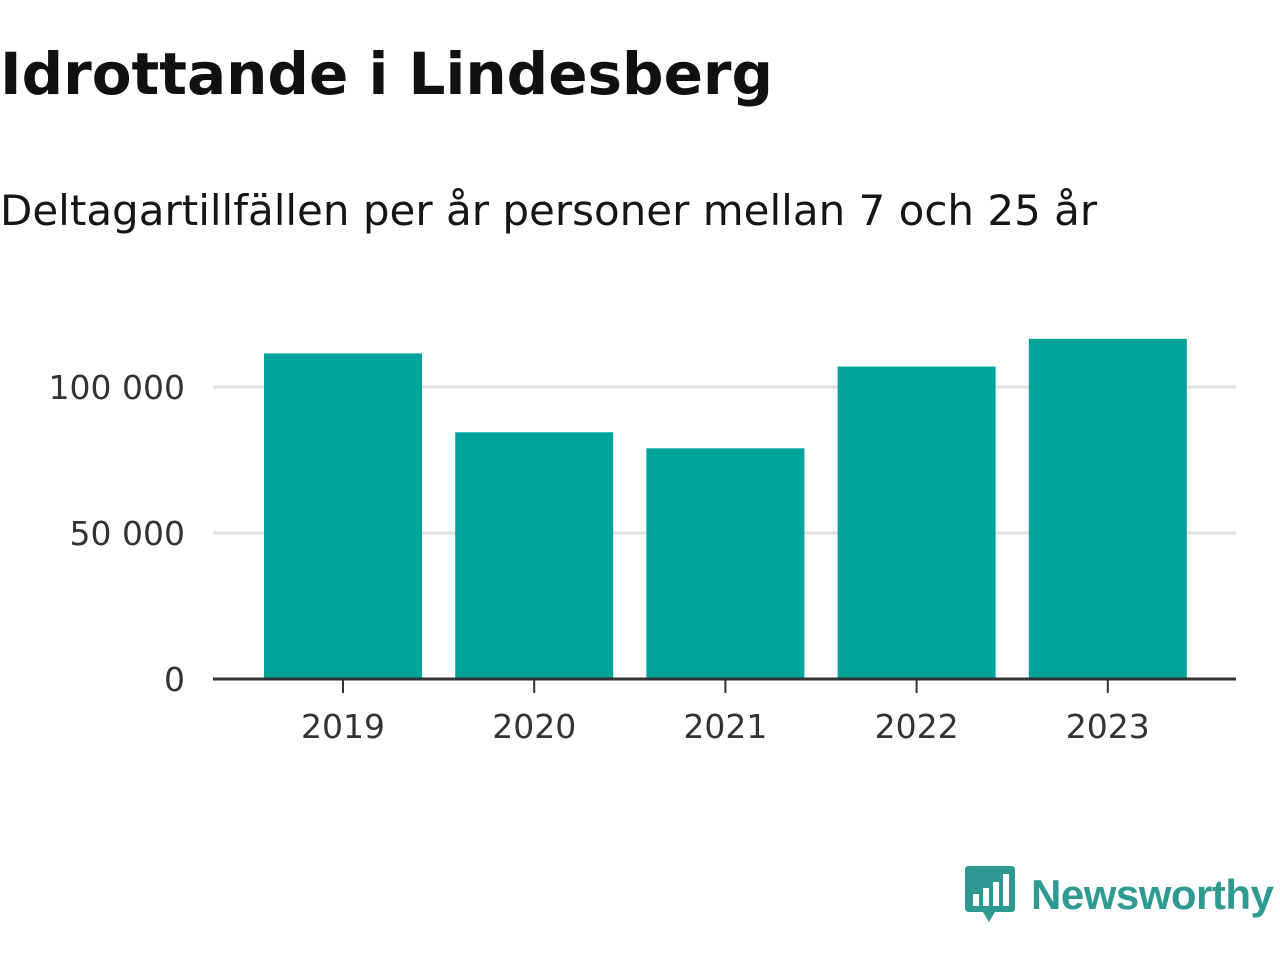 The image size is (1280, 960). Describe the element at coordinates (1107, 508) in the screenshot. I see `bar-2023` at that location.